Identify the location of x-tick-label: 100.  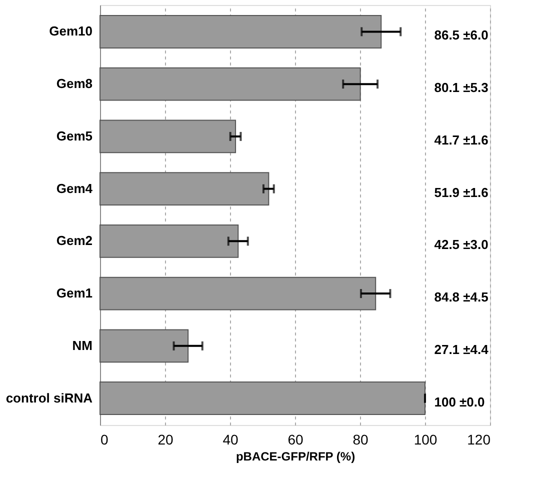
(426, 440).